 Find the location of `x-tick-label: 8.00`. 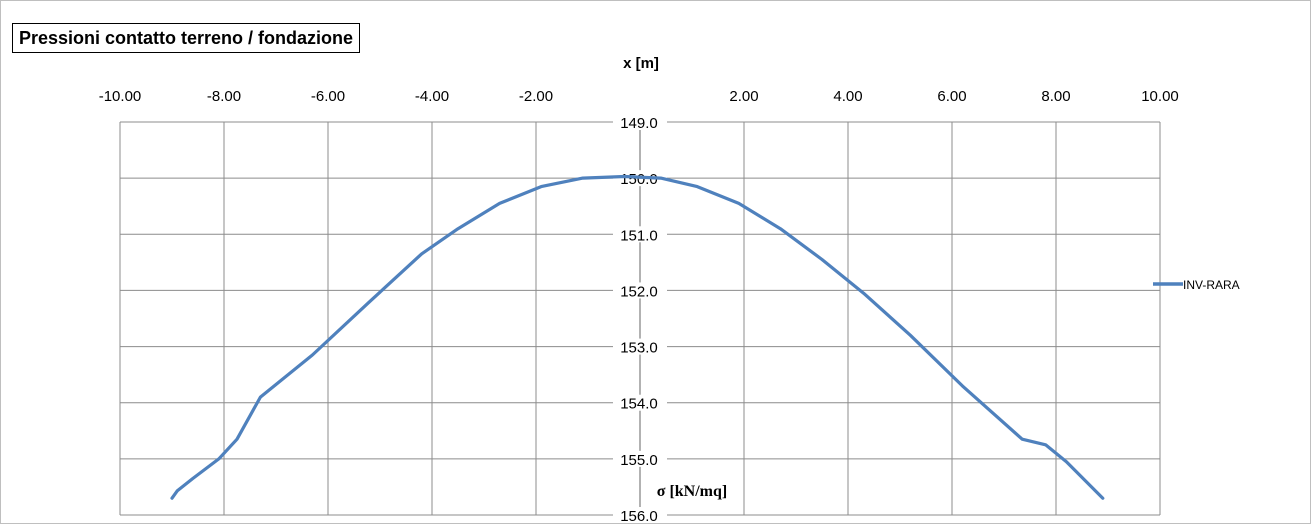

x-tick-label: 8.00 is located at coordinates (1055, 96).